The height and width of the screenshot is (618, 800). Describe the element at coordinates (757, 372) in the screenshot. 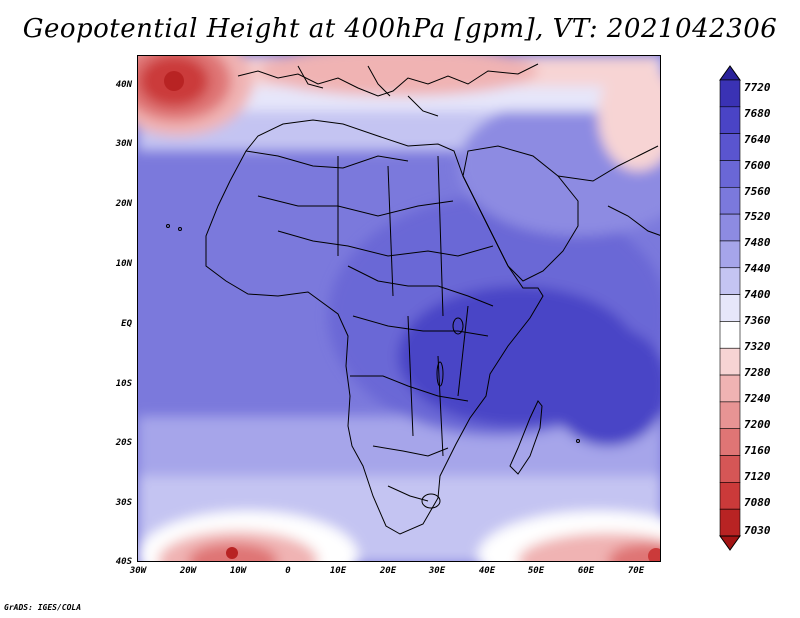

I see `colorbar-label: 7280` at that location.